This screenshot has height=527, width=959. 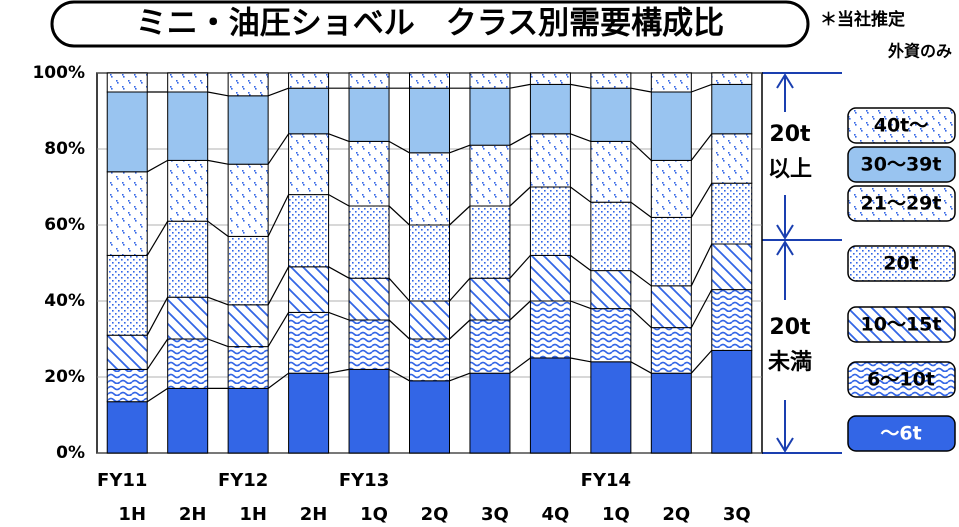 What do you see at coordinates (790, 362) in the screenshot?
I see `bracket-label: 未満` at bounding box center [790, 362].